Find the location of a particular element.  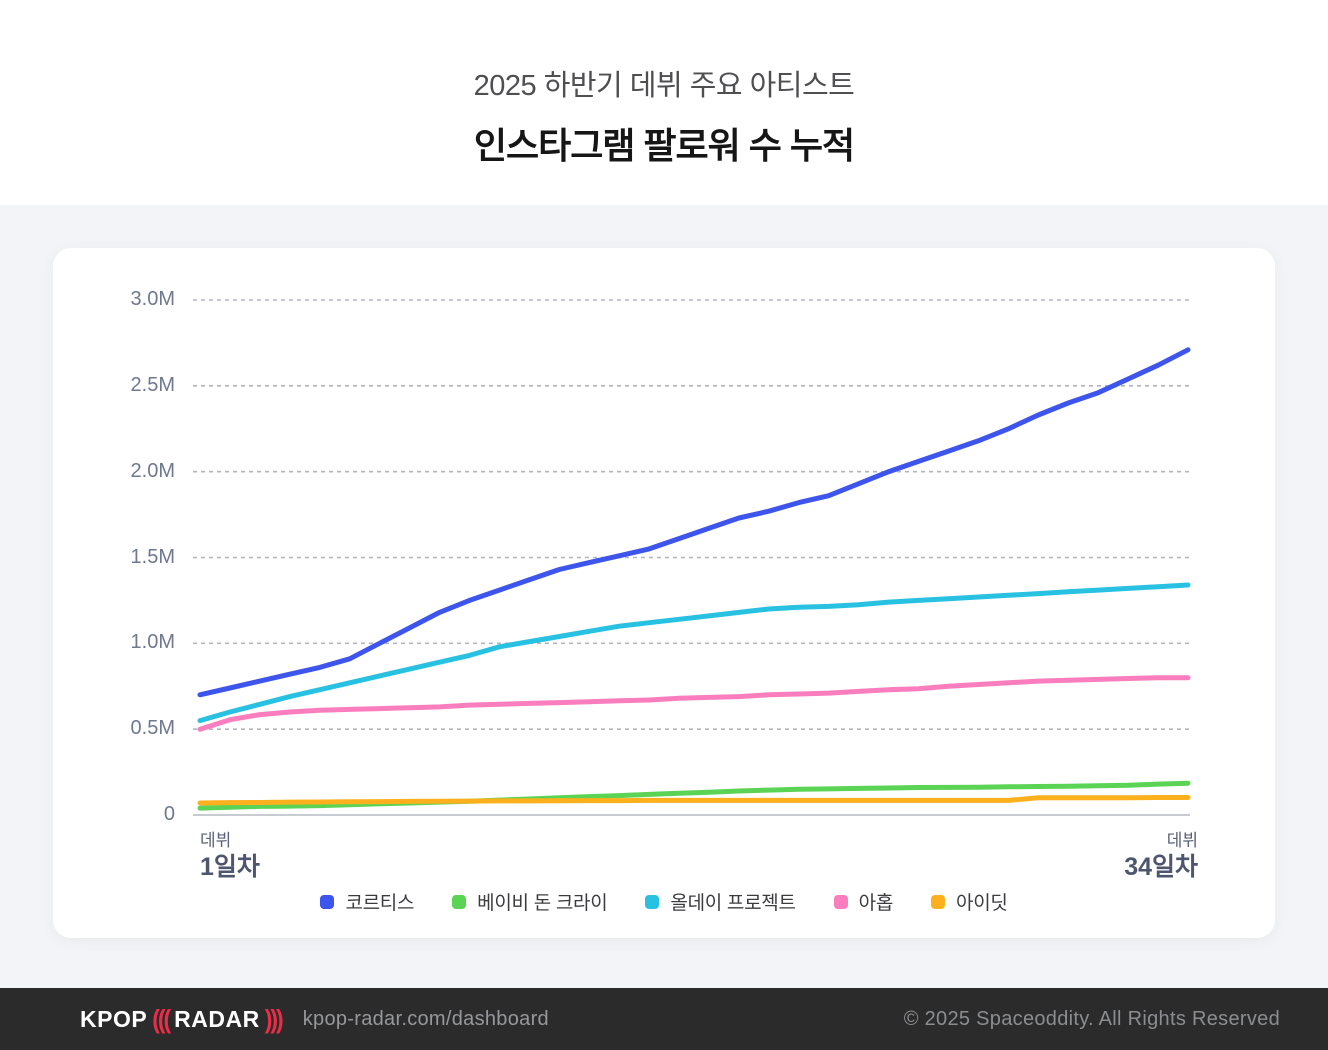

y-axis-tick-label: 2.0M is located at coordinates (152, 470).